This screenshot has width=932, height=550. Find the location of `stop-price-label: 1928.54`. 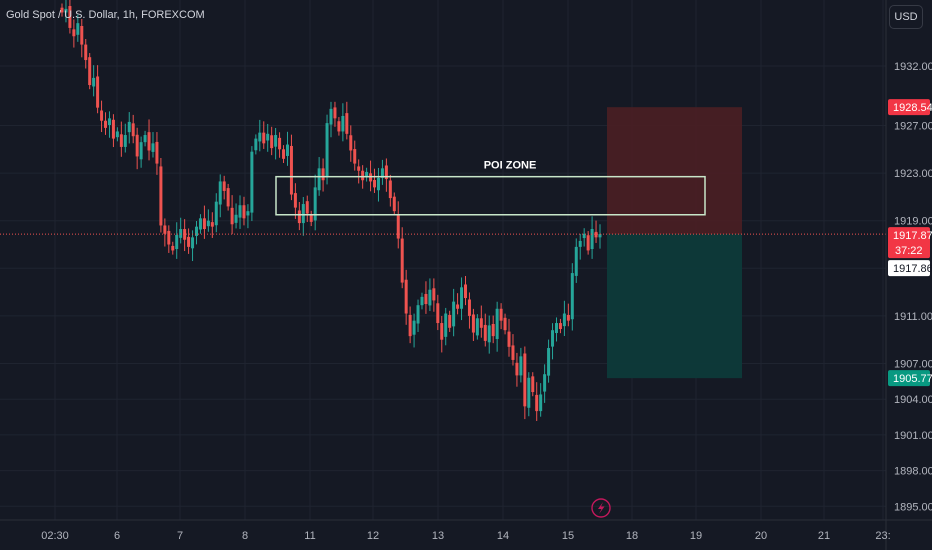

stop-price-label: 1928.54 is located at coordinates (912, 108).